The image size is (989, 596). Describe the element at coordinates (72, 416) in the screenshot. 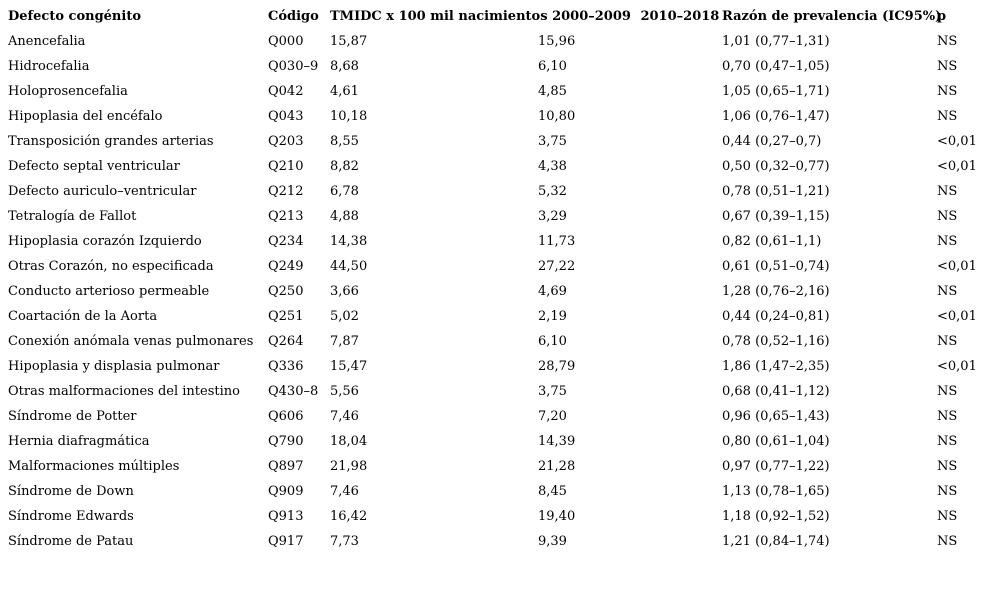

I see `defect-cell: Síndrome de Potter` at that location.